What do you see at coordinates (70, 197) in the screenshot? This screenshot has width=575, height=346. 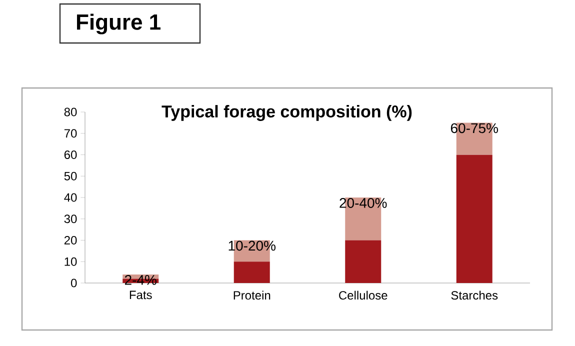 I see `y-tick-label: 40` at bounding box center [70, 197].